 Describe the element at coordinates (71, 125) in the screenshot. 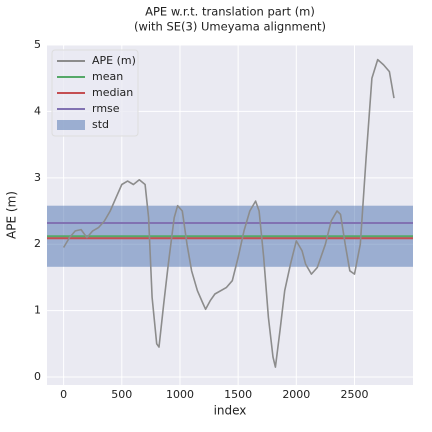

I see `legend-swatch` at that location.